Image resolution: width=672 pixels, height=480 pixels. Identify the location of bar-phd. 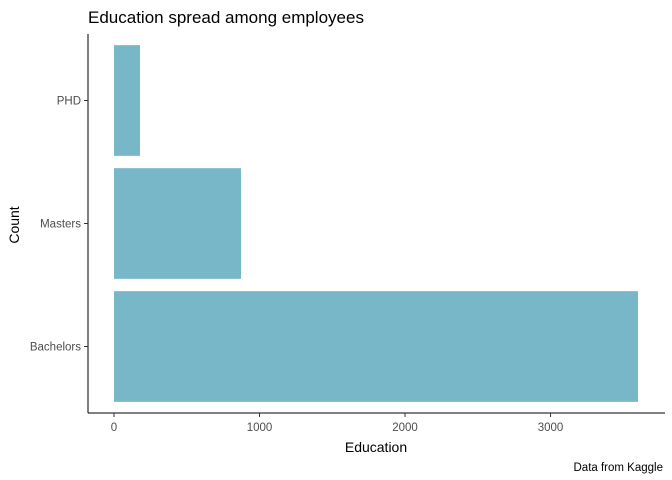
(127, 100).